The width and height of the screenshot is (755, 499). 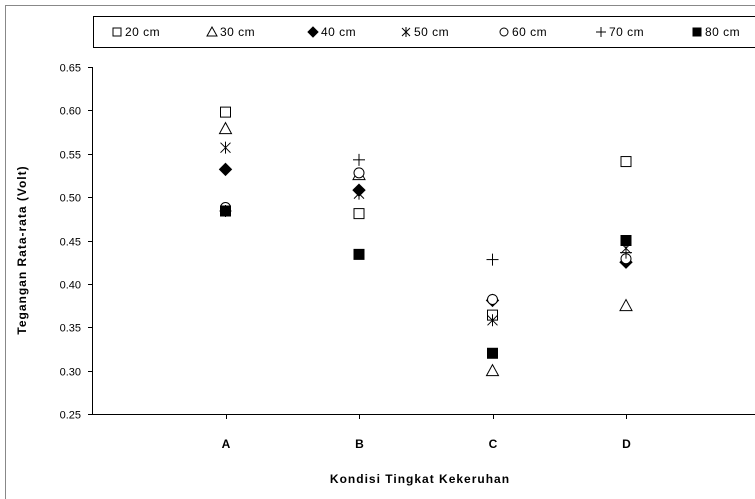 I want to click on legend-label: 80 cm, so click(x=722, y=32).